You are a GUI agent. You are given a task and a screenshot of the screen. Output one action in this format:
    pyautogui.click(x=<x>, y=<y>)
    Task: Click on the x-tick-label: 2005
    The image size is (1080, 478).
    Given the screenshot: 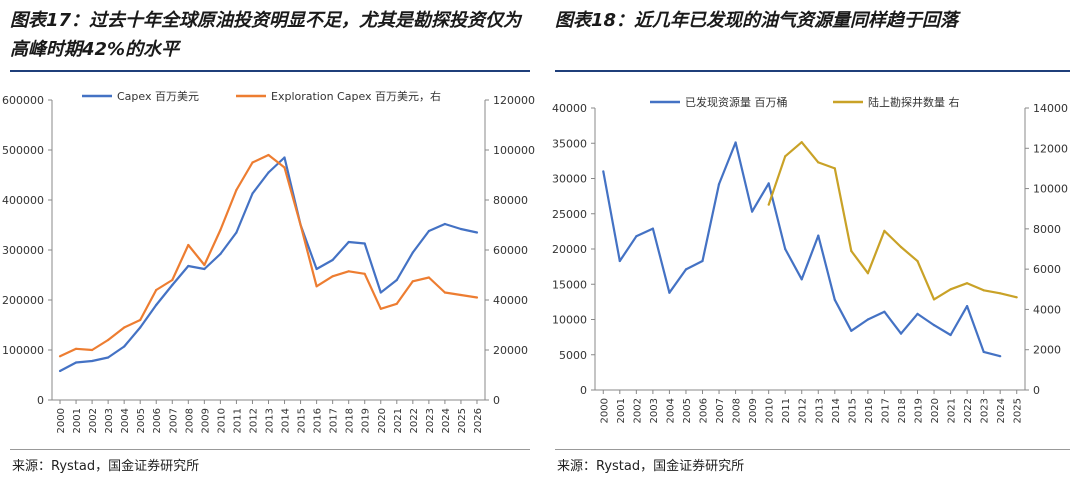 What is the action you would take?
    pyautogui.click(x=141, y=420)
    